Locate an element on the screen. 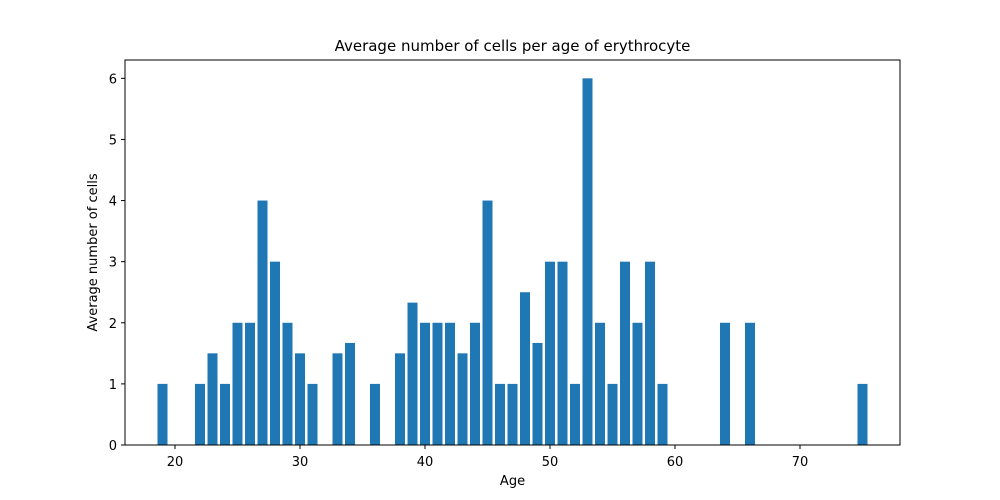 The width and height of the screenshot is (1000, 500). x-tick-label: 20 is located at coordinates (175, 462).